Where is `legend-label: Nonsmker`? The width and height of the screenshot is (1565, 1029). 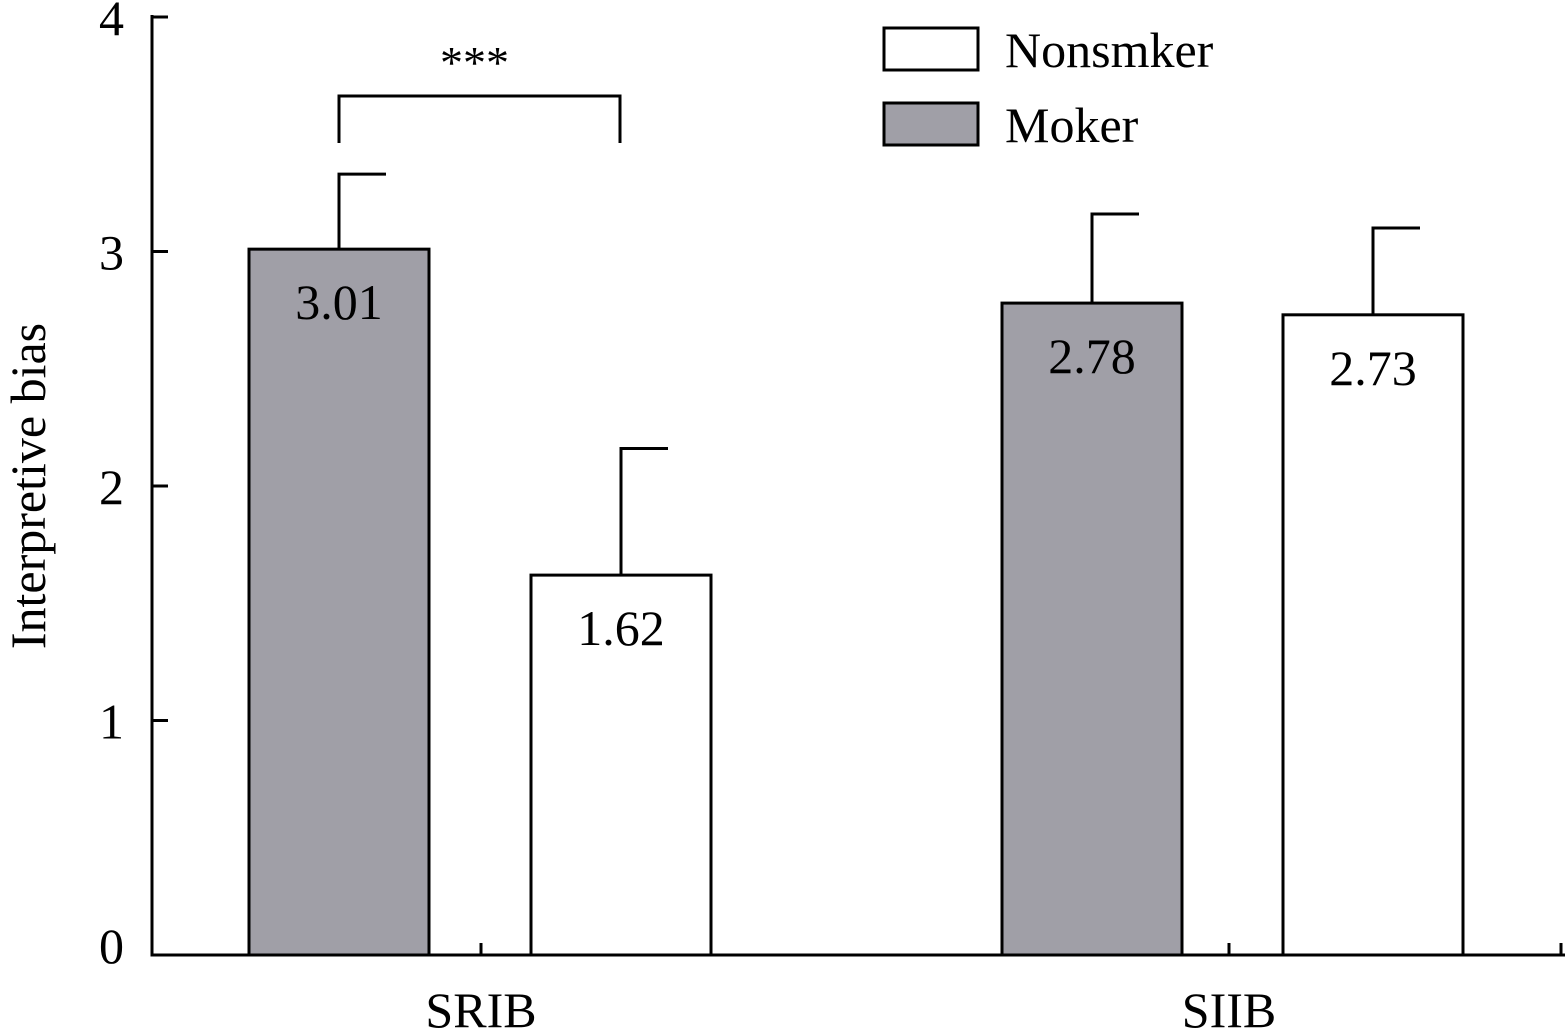
legend-label: Nonsmker is located at coordinates (1109, 50).